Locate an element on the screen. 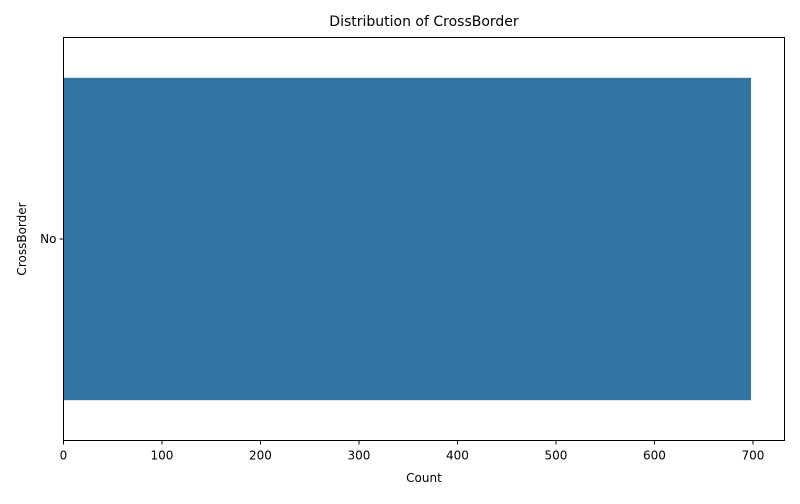  y-axis-ticks: No is located at coordinates (52, 239).